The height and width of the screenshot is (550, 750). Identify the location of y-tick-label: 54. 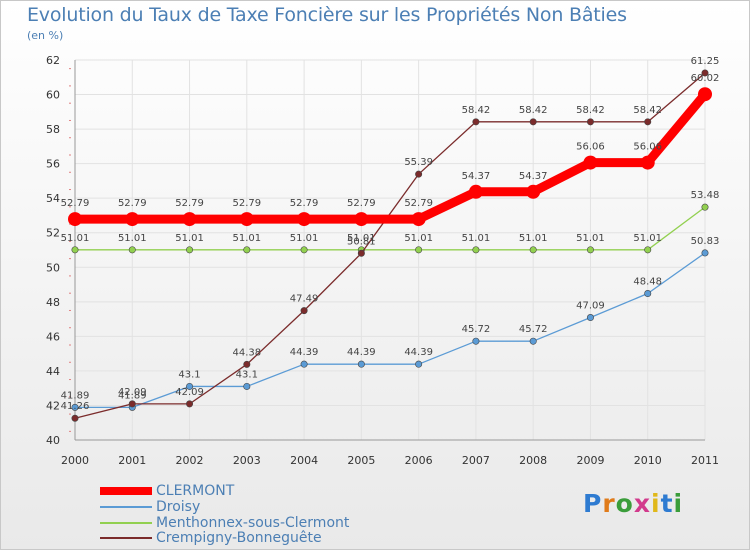
(53, 198).